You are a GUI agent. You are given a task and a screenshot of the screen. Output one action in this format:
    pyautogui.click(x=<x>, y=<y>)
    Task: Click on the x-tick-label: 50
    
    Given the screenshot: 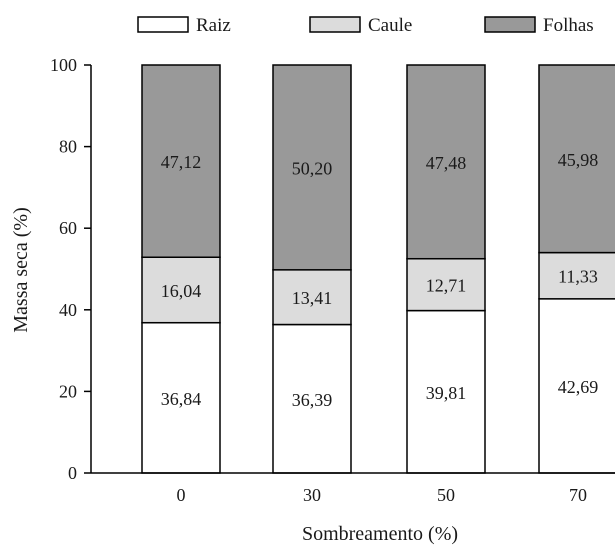 What is the action you would take?
    pyautogui.click(x=446, y=495)
    